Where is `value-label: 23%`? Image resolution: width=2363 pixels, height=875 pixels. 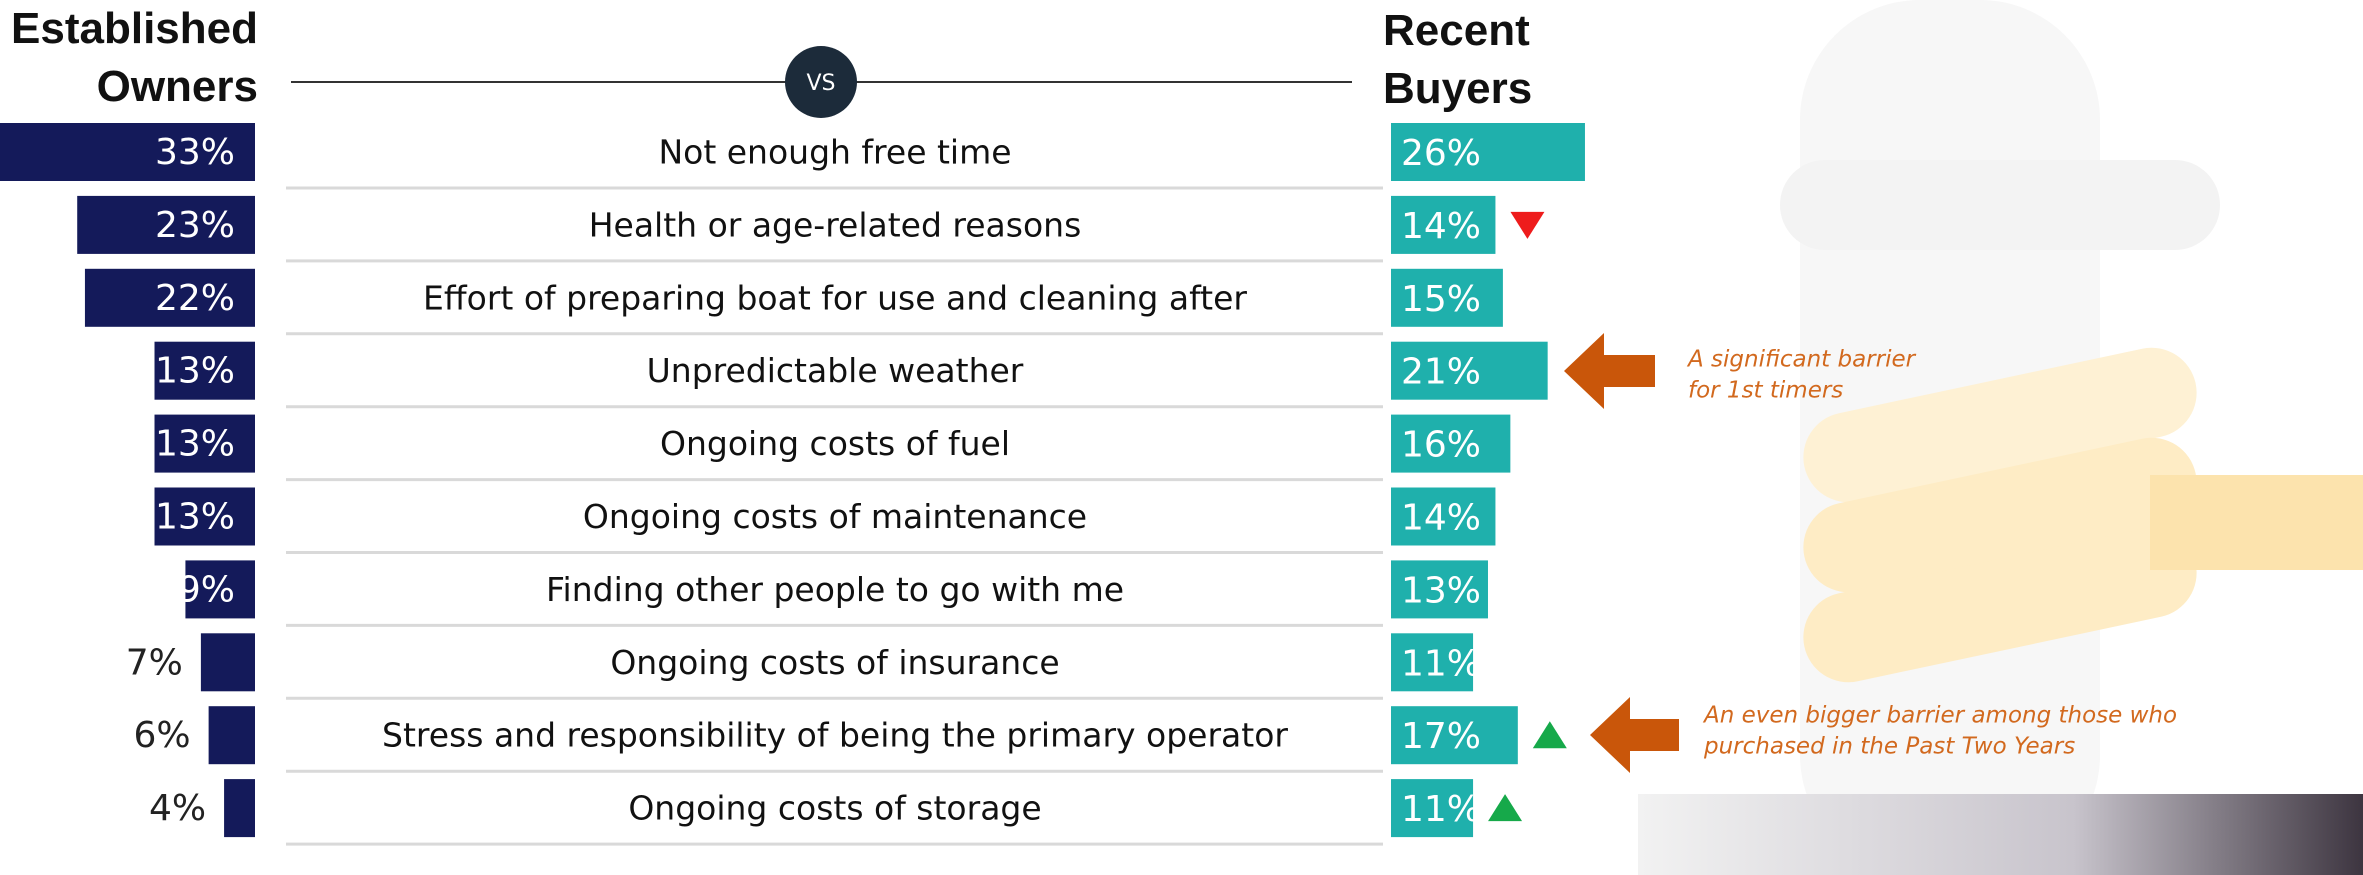 value-label: 23% is located at coordinates (195, 225).